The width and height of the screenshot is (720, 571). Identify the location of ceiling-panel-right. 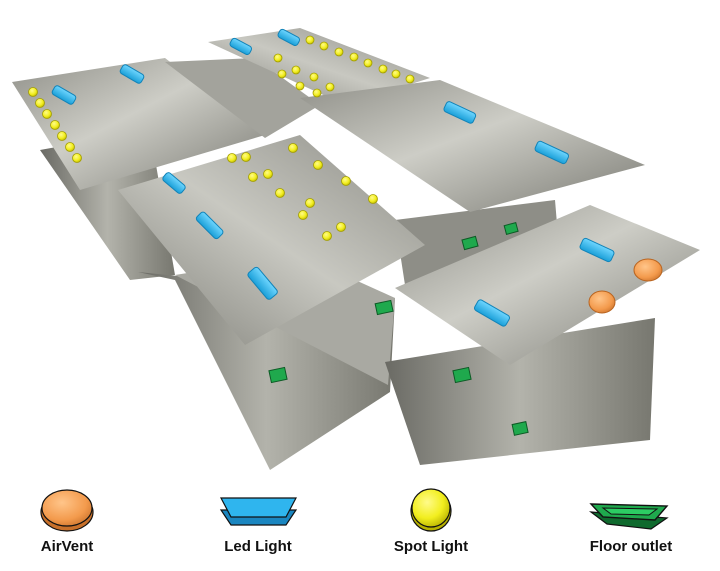
(472, 146).